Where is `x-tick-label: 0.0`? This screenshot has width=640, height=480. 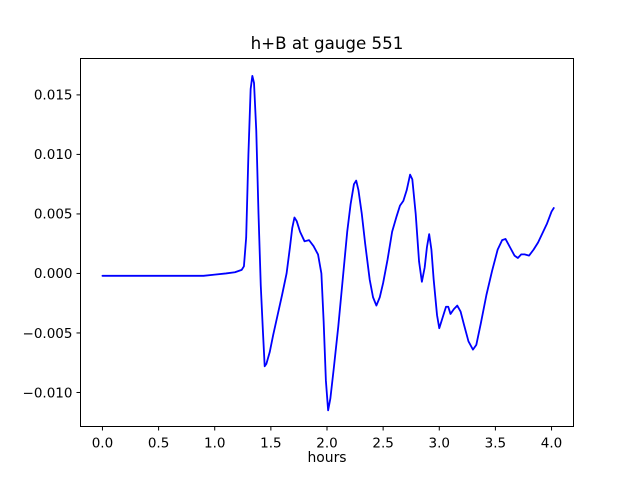
x-tick-label: 0.0 is located at coordinates (102, 444).